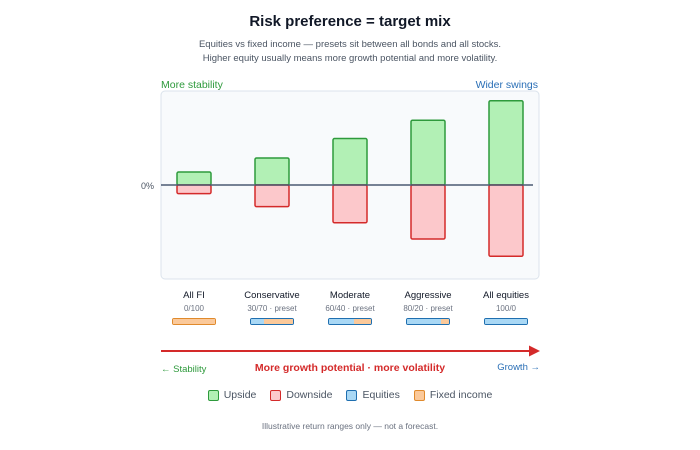  I want to click on legend-item-fixed-income: Fixed income, so click(453, 395).